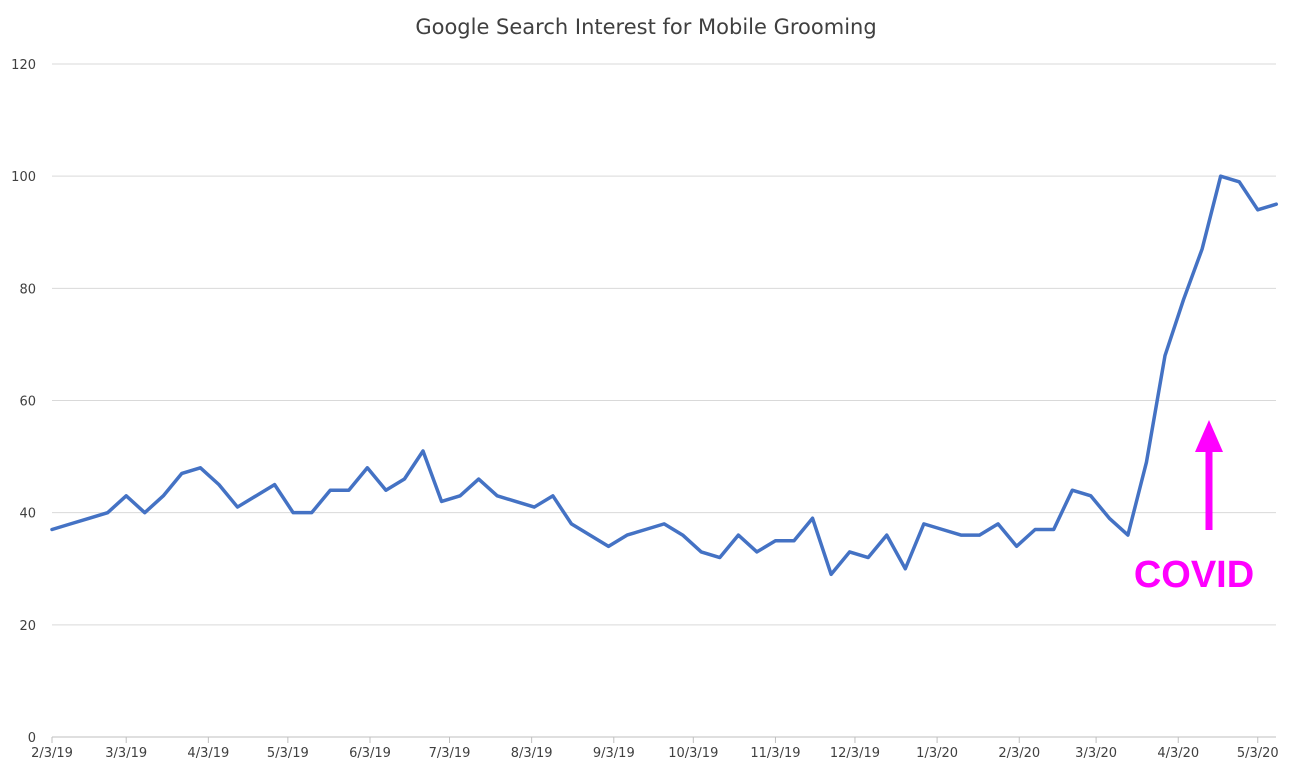  Describe the element at coordinates (450, 753) in the screenshot. I see `x-tick-label: 7/3/19` at that location.